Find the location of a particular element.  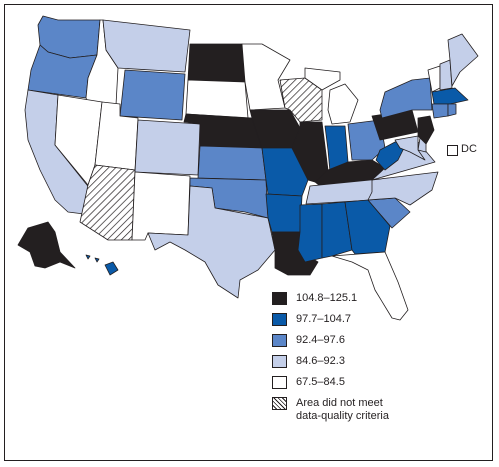

state-MD is located at coordinates (410, 148).